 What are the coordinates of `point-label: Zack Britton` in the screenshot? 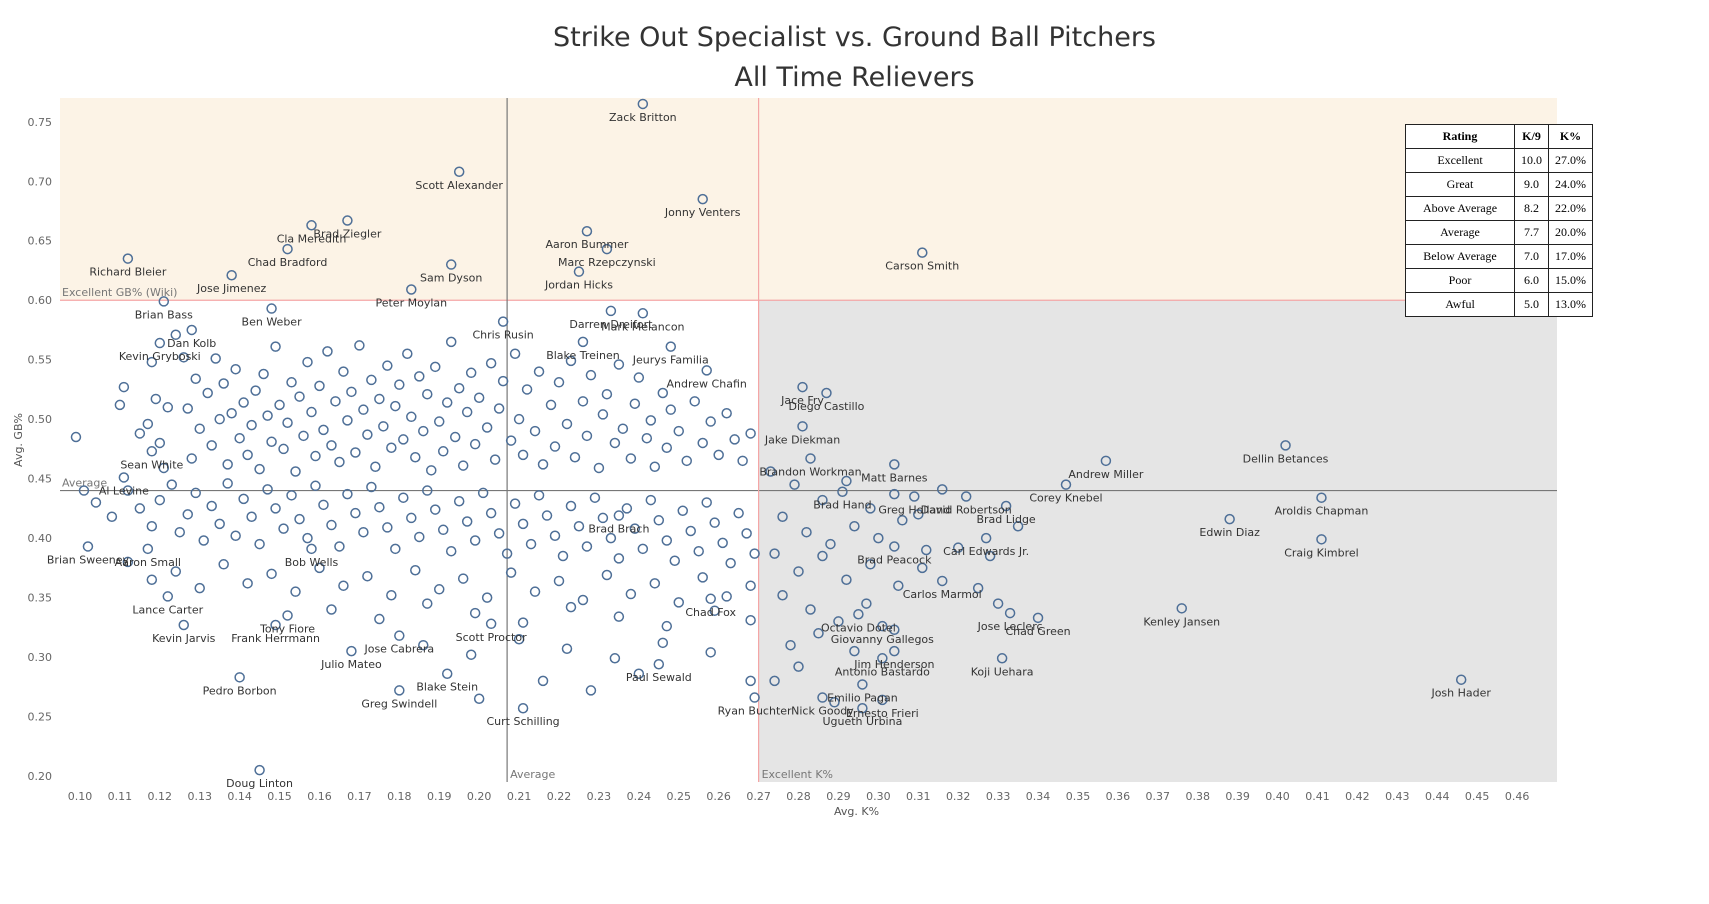 It's located at (643, 117).